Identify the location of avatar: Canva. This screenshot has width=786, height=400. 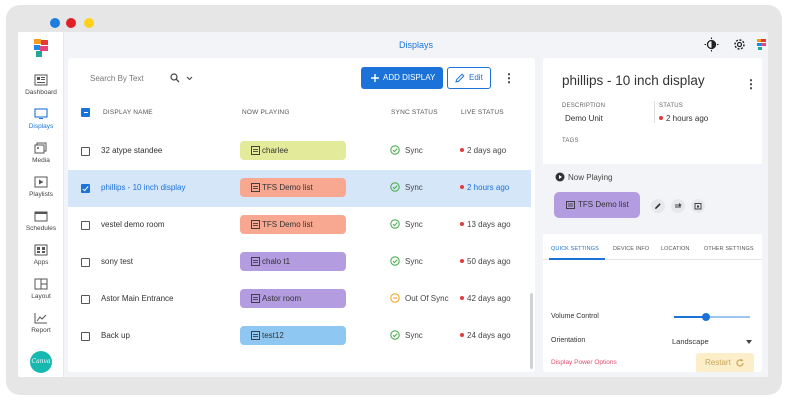
(41, 362).